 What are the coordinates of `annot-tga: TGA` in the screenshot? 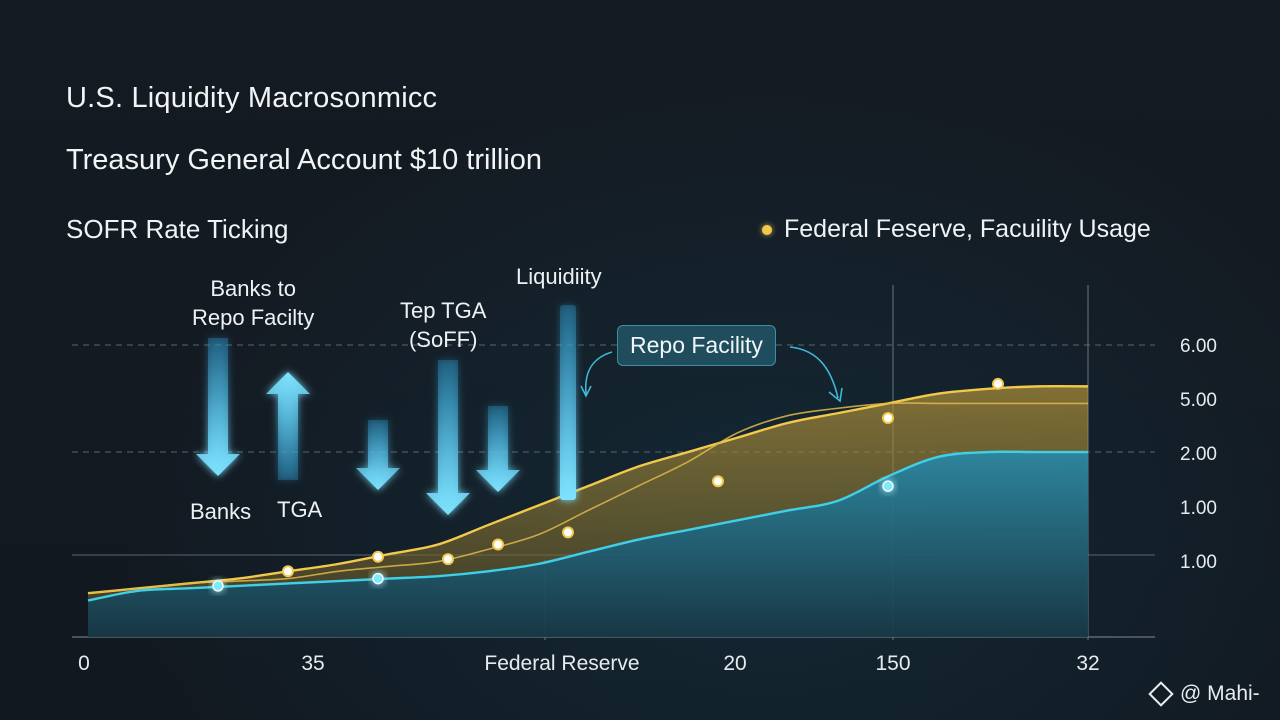 It's located at (300, 509).